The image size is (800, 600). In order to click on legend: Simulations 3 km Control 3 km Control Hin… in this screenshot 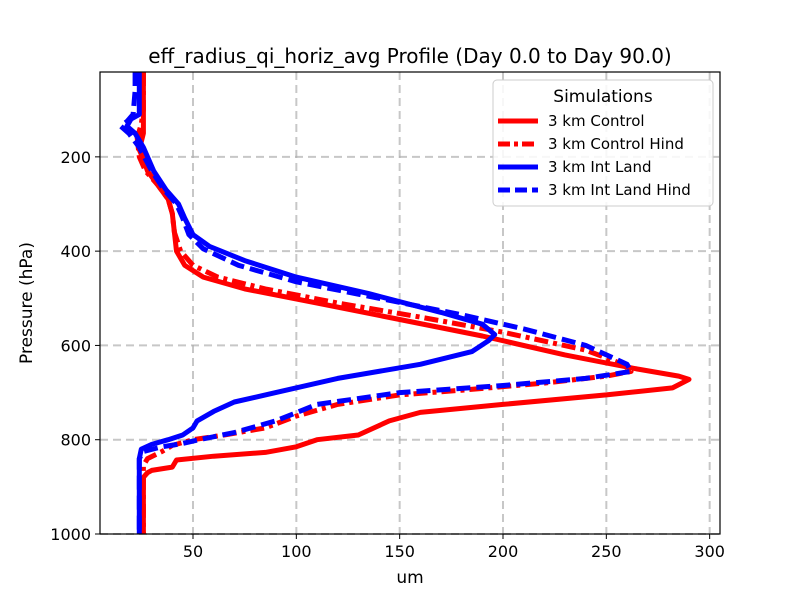, I will do `click(603, 143)`.